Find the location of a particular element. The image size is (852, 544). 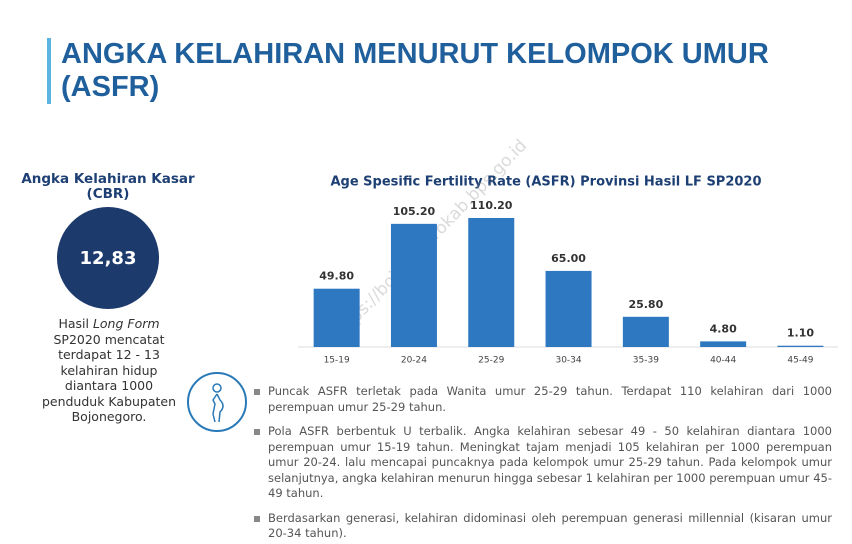

x-tick-label: 25-29 is located at coordinates (491, 361).